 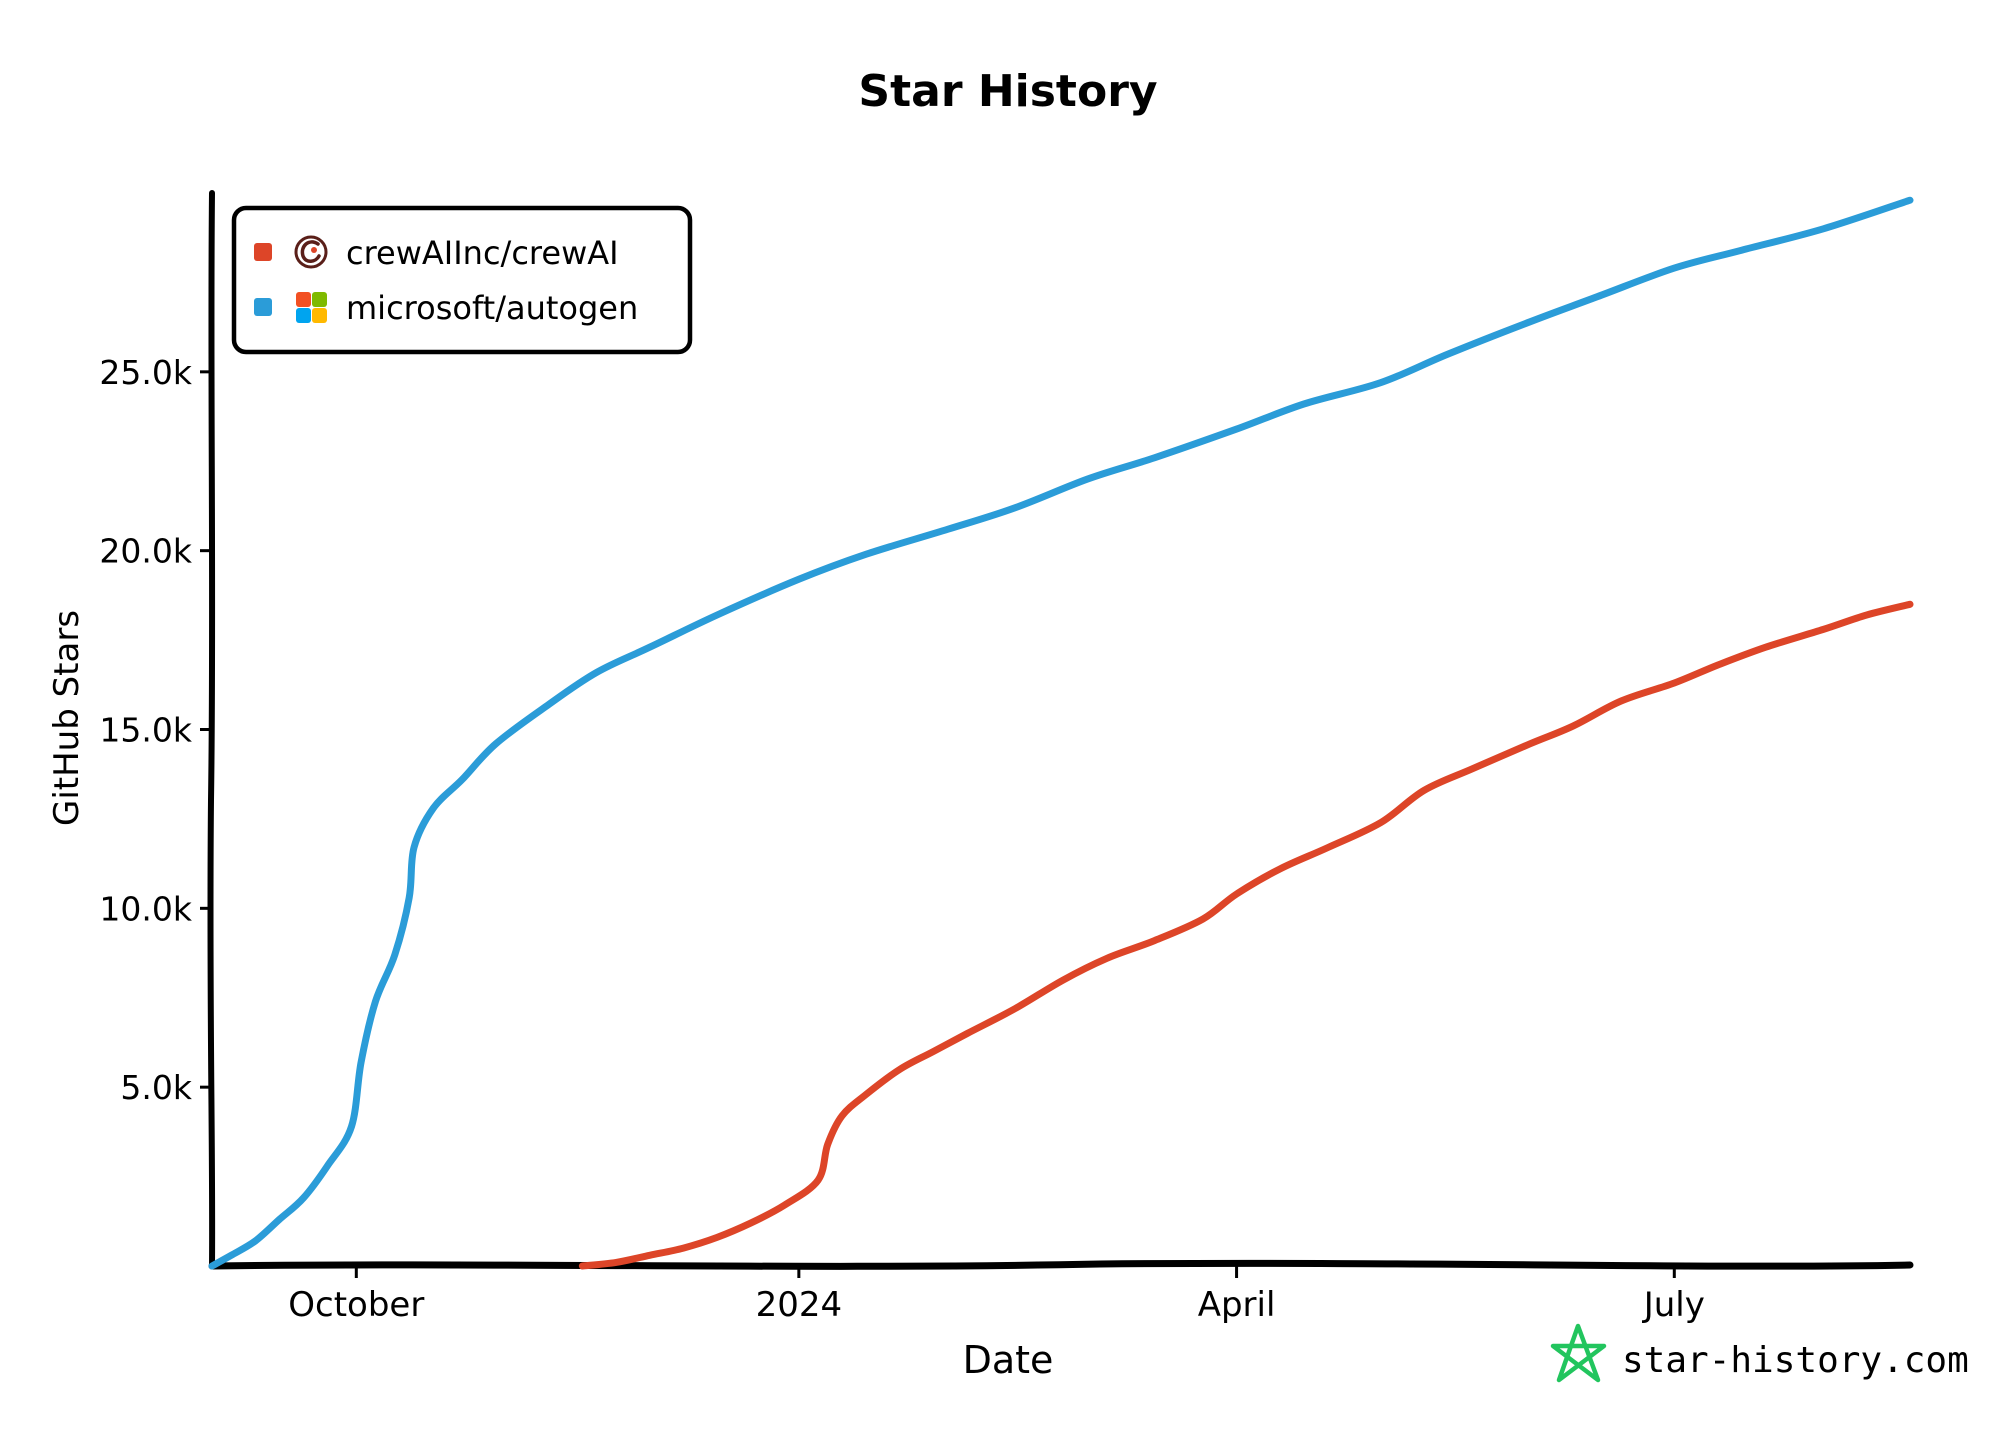 What do you see at coordinates (1237, 1305) in the screenshot?
I see `x-tick-label: April` at bounding box center [1237, 1305].